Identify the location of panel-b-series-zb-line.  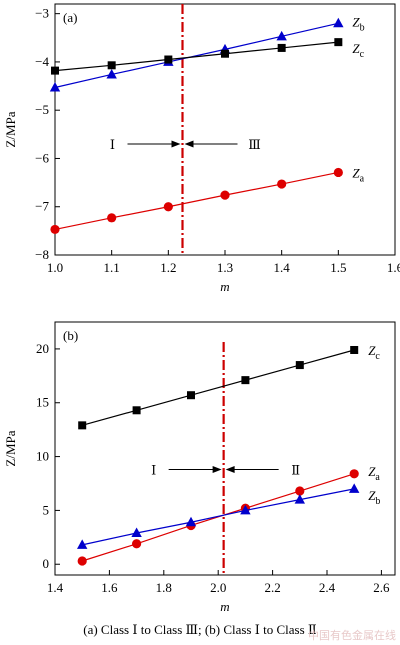
(218, 517).